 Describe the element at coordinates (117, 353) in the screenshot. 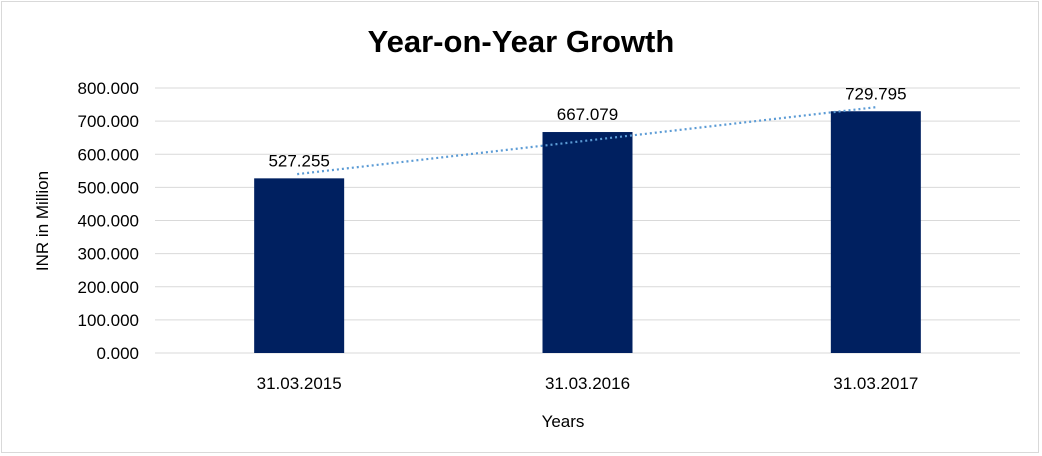

I see `y-tick-label: 0.000` at that location.